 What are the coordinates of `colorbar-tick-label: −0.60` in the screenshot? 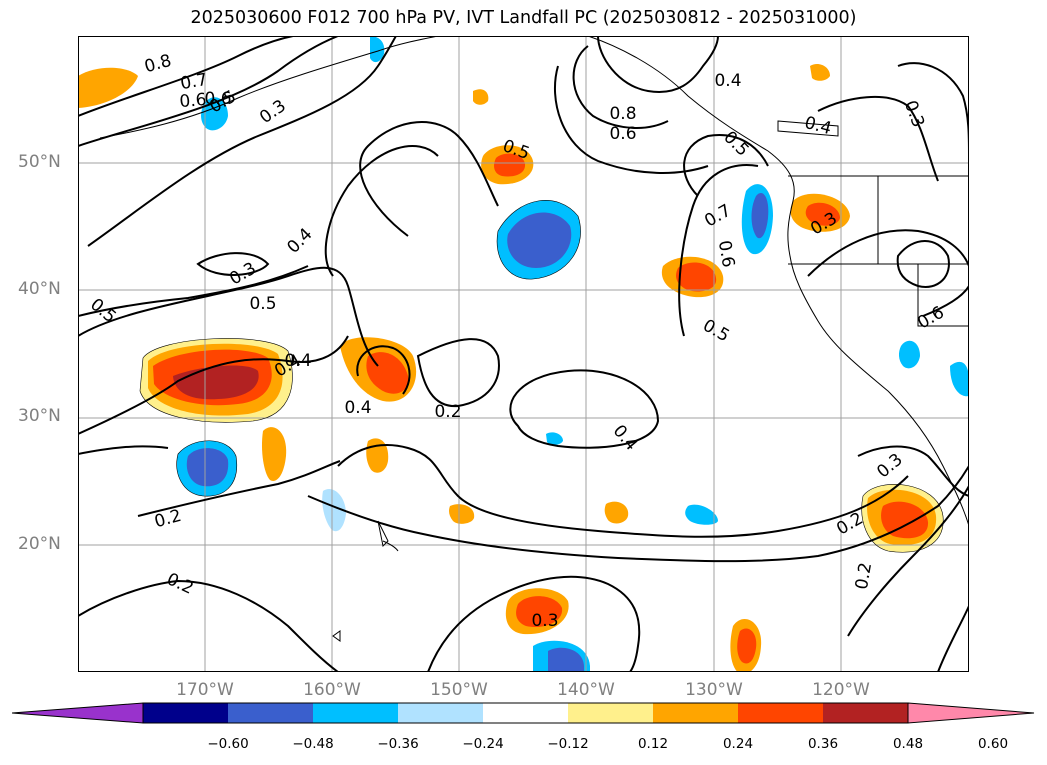 It's located at (228, 744).